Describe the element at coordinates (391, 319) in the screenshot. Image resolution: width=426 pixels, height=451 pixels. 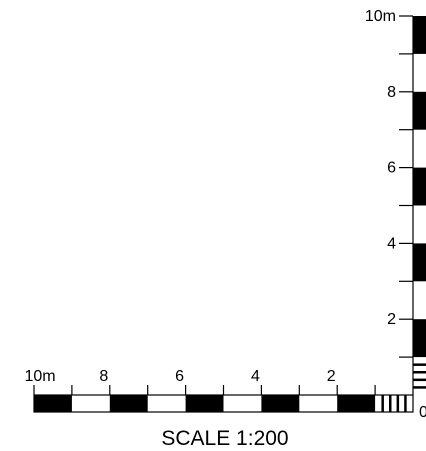
I see `vertical-tick-label: 2` at that location.